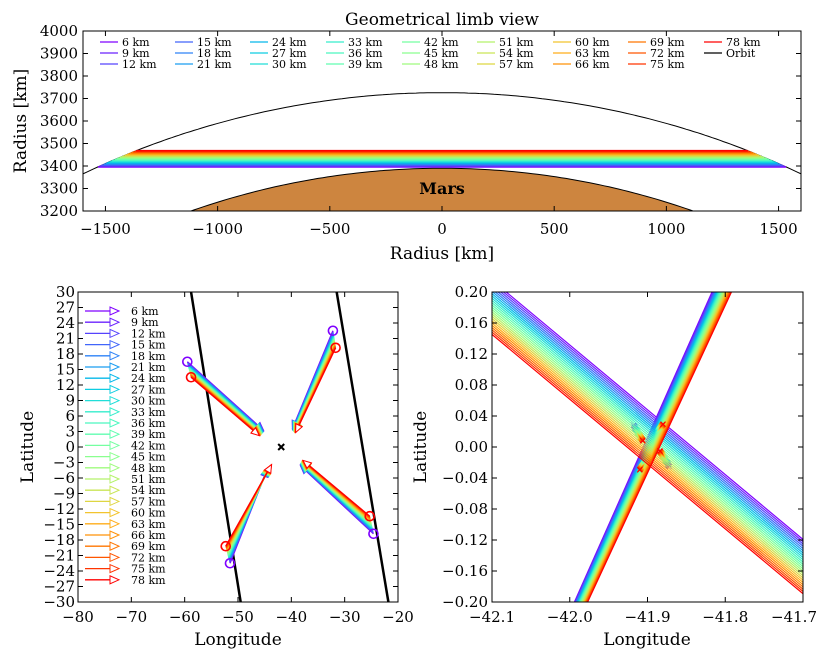  Describe the element at coordinates (743, 42) in the screenshot. I see `top-legend-label: 78 km` at that location.